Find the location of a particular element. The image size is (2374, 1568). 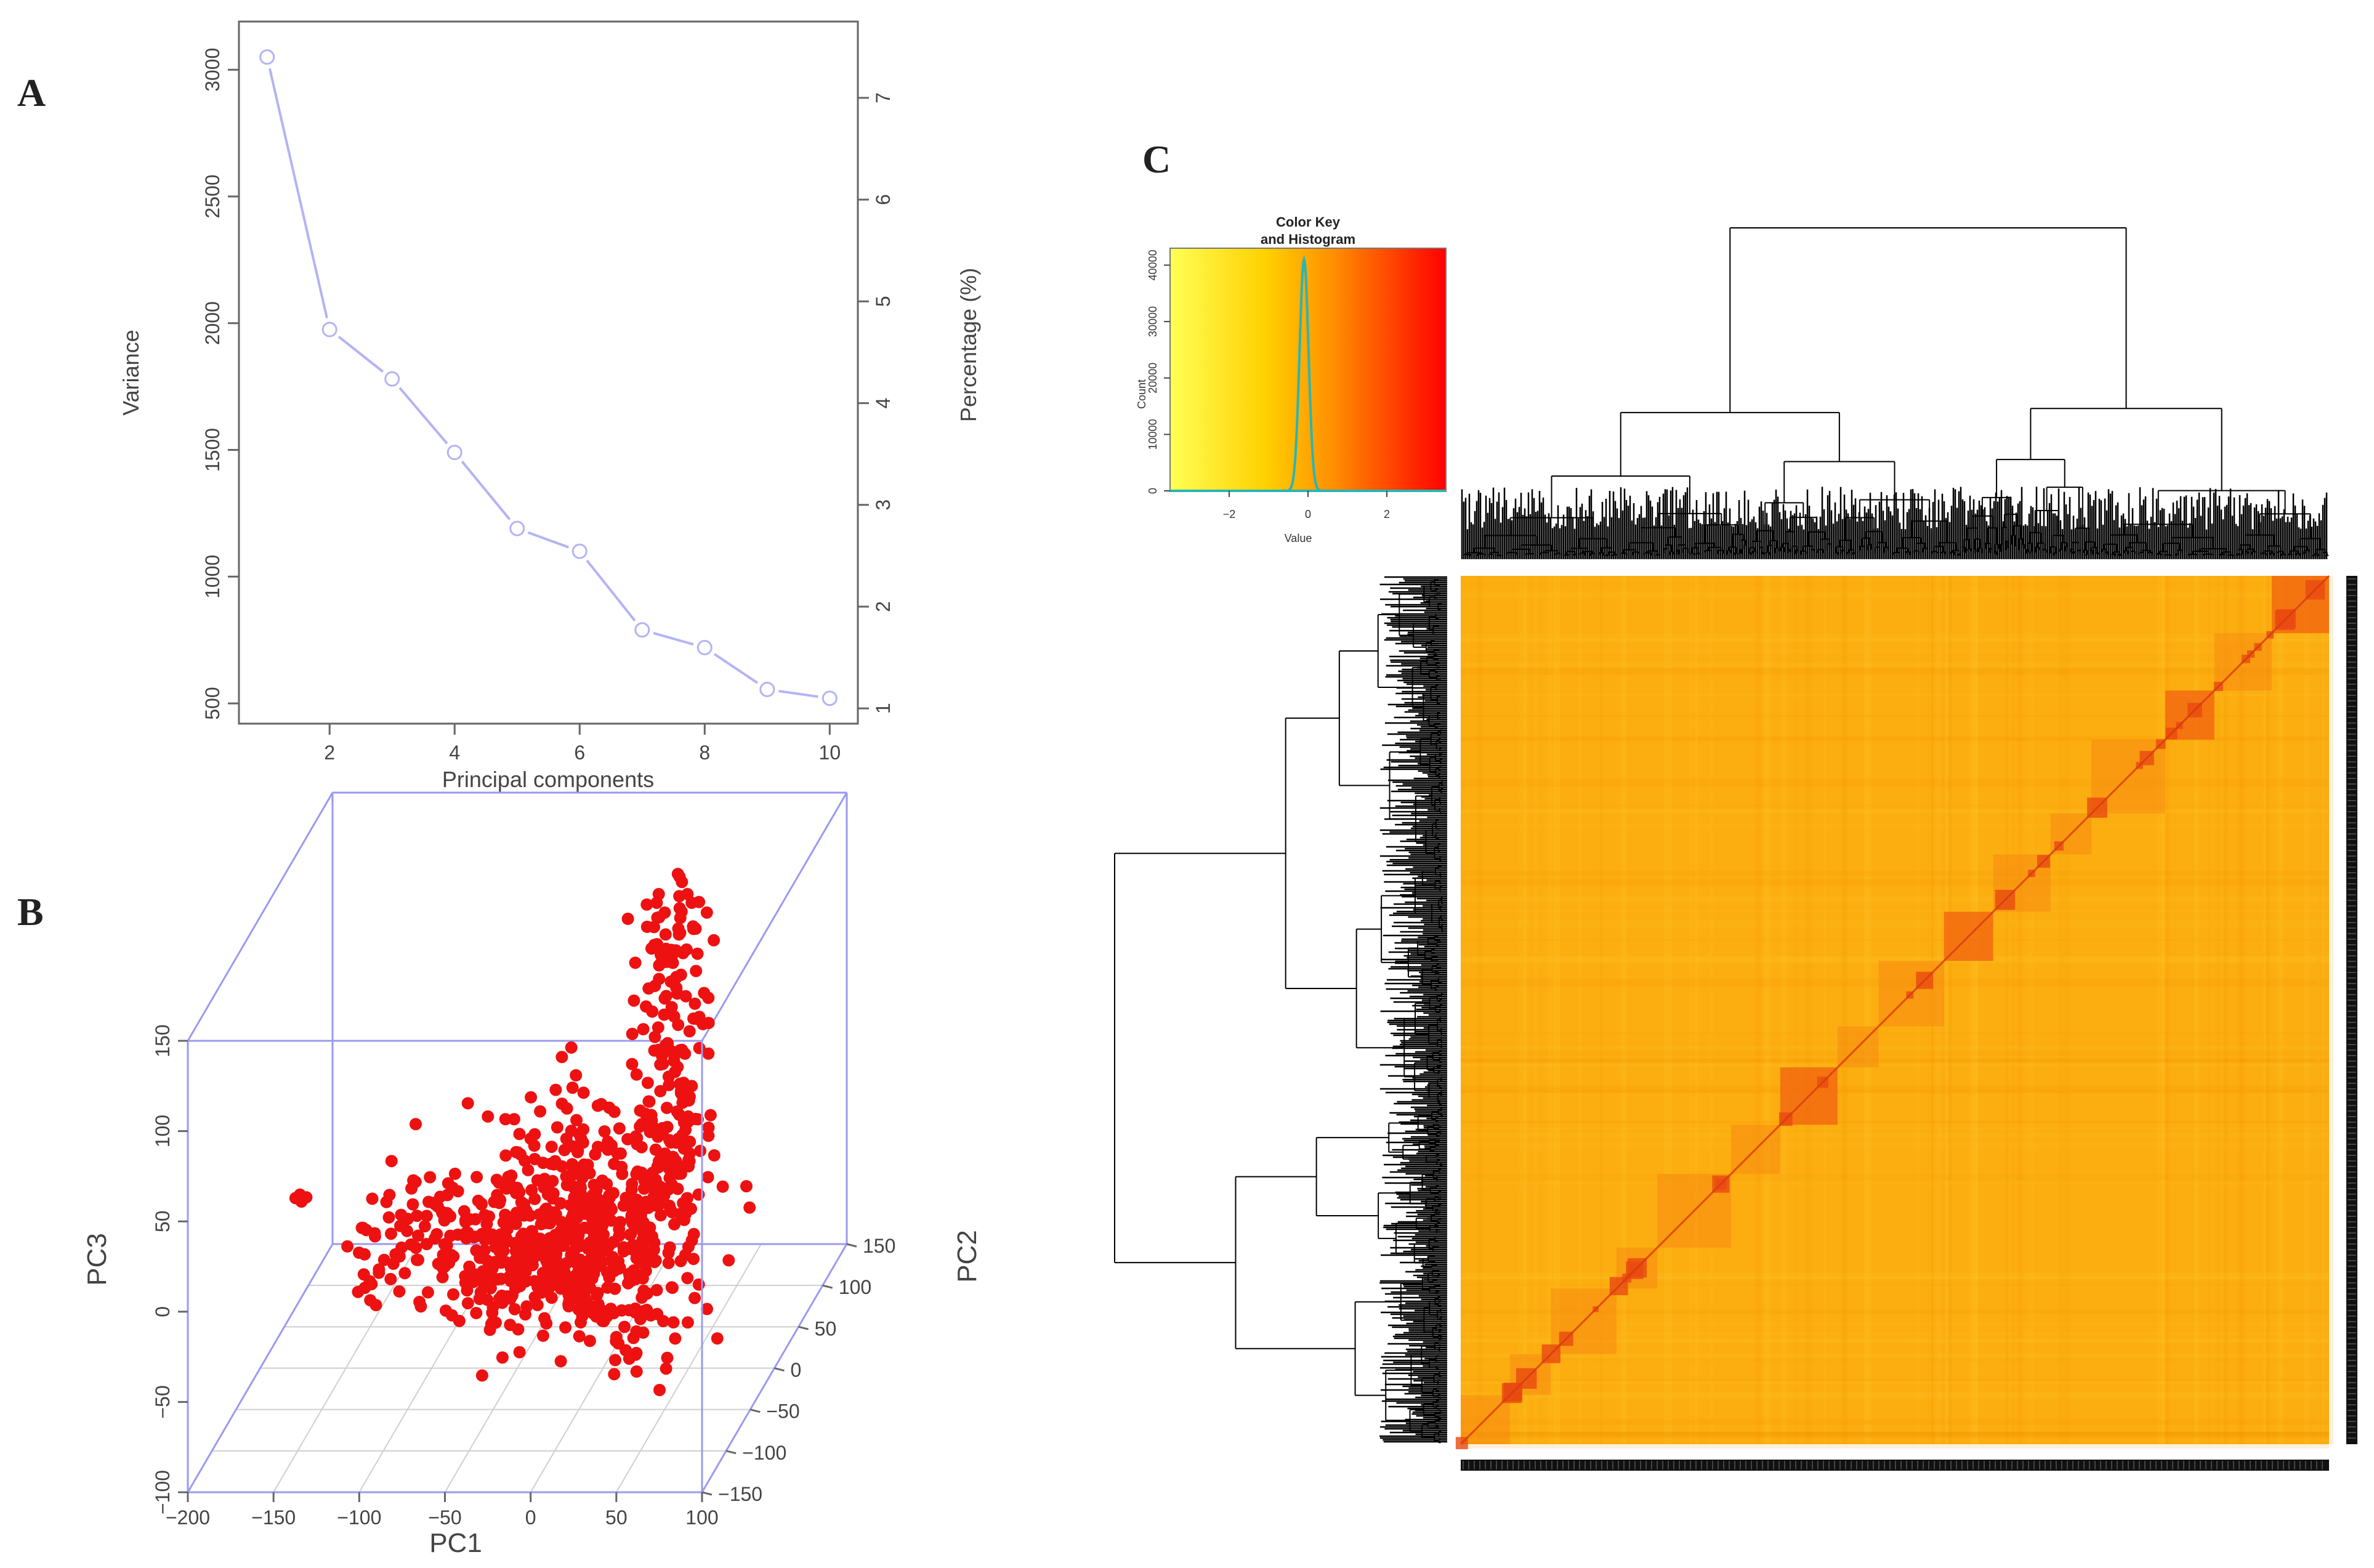

key-x-tick-label: 2 is located at coordinates (1387, 514).